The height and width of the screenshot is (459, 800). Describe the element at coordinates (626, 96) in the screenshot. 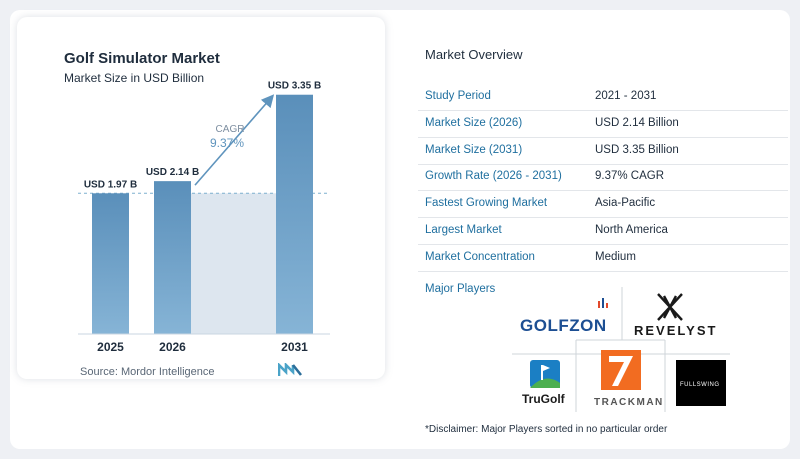

I see `overview-value: 2021 - 2031` at that location.